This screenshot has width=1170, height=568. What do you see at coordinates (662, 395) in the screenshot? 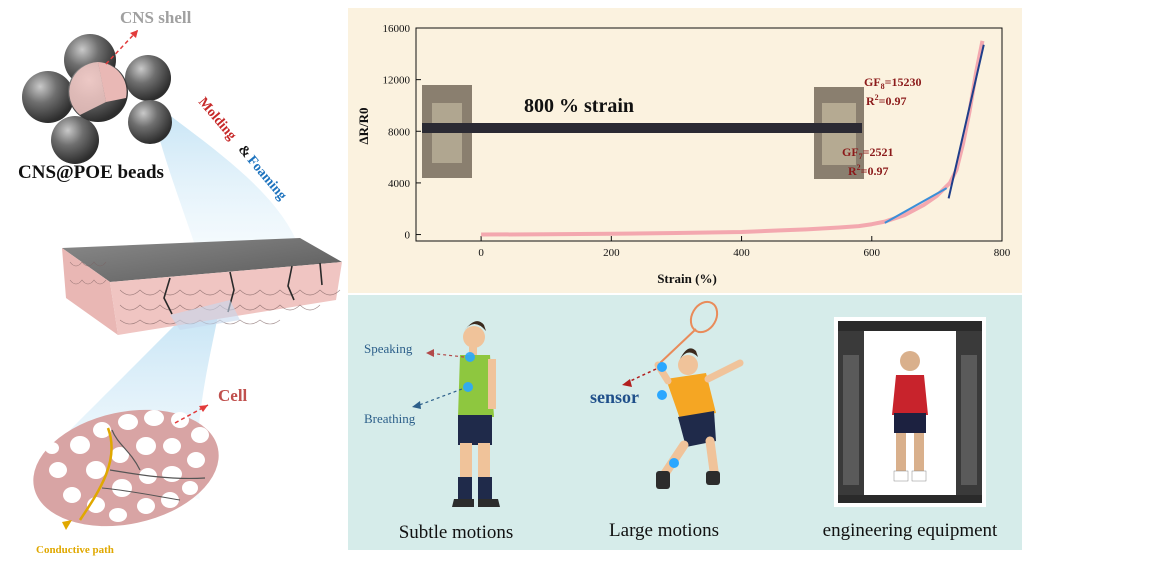
I see `elbow-sensor-dot` at bounding box center [662, 395].